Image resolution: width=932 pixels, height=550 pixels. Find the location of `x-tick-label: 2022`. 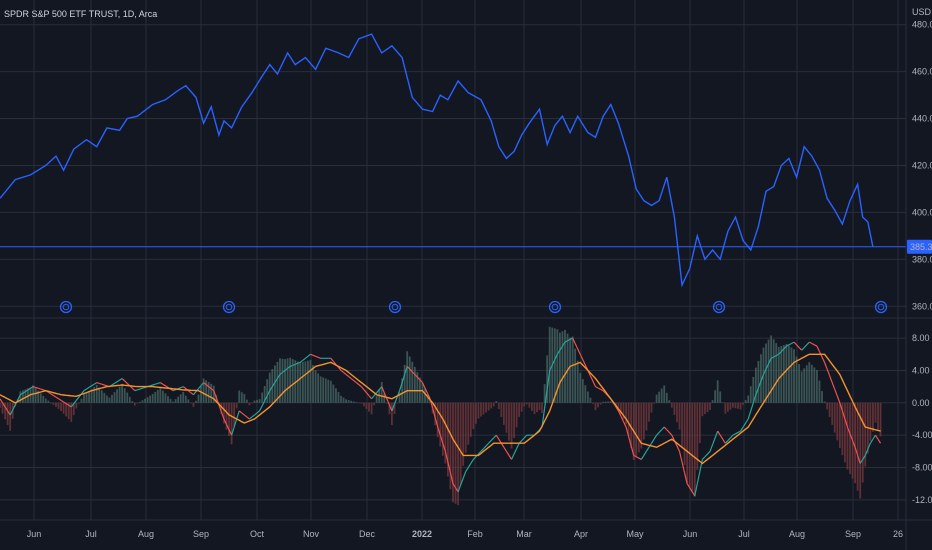

x-tick-label: 2022 is located at coordinates (422, 534).